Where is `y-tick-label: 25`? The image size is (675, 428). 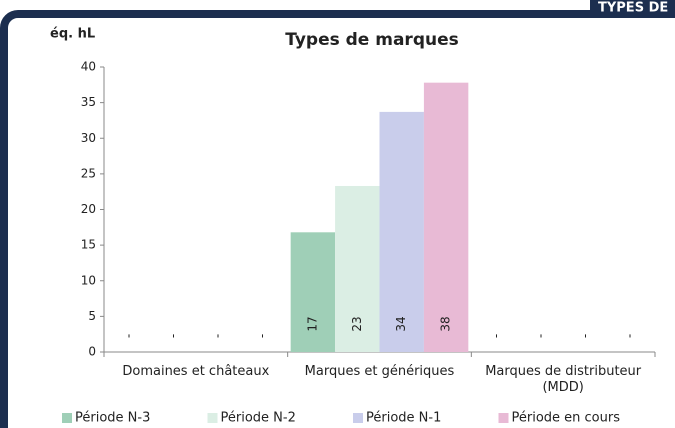
y-tick-label: 25 is located at coordinates (88, 173).